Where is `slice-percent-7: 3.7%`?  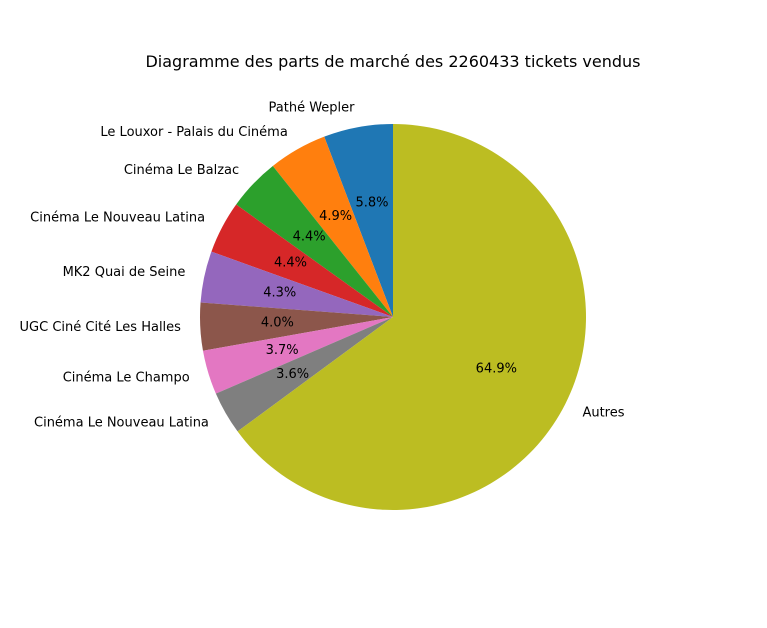 slice-percent-7: 3.7% is located at coordinates (282, 350).